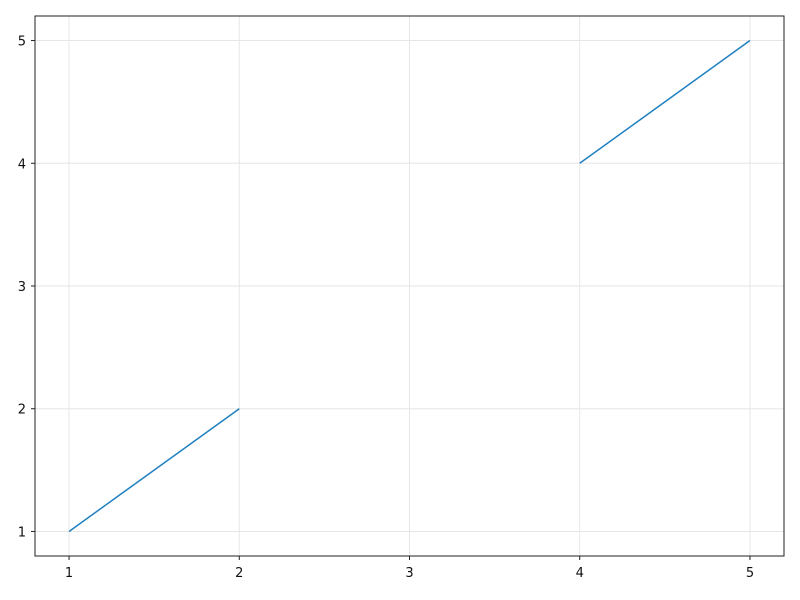 The image size is (800, 600). I want to click on x-tick-label: 5, so click(750, 573).